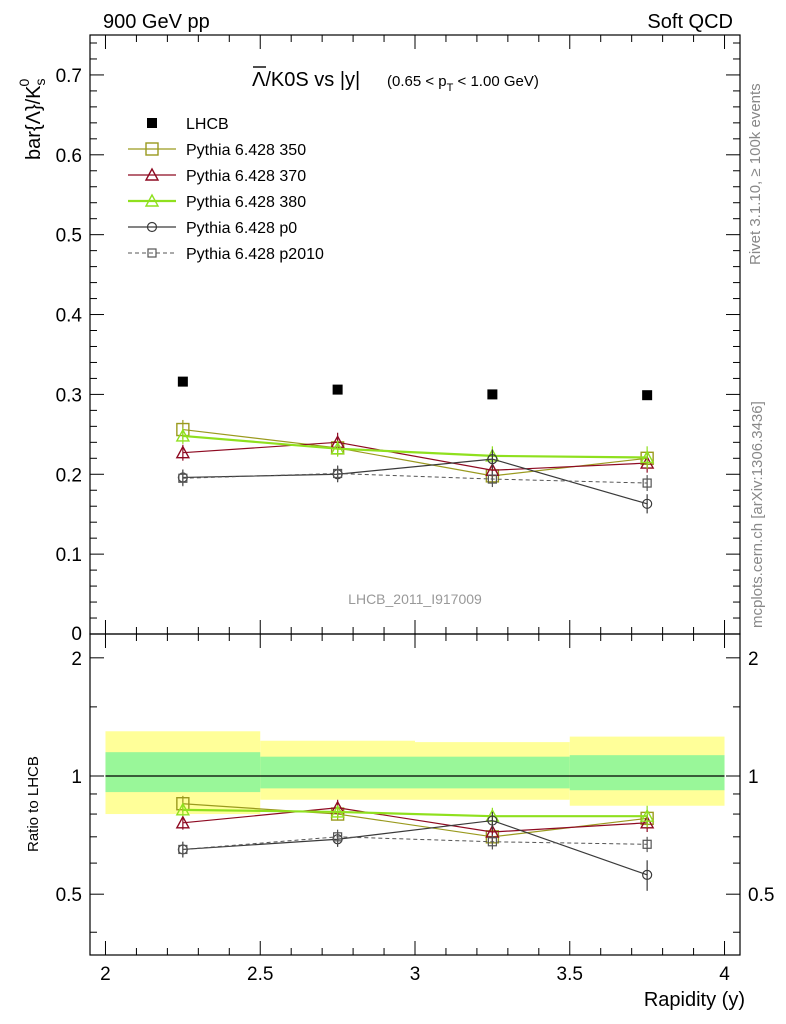 This screenshot has width=786, height=1024. I want to click on legend-label: LHCB, so click(207, 124).